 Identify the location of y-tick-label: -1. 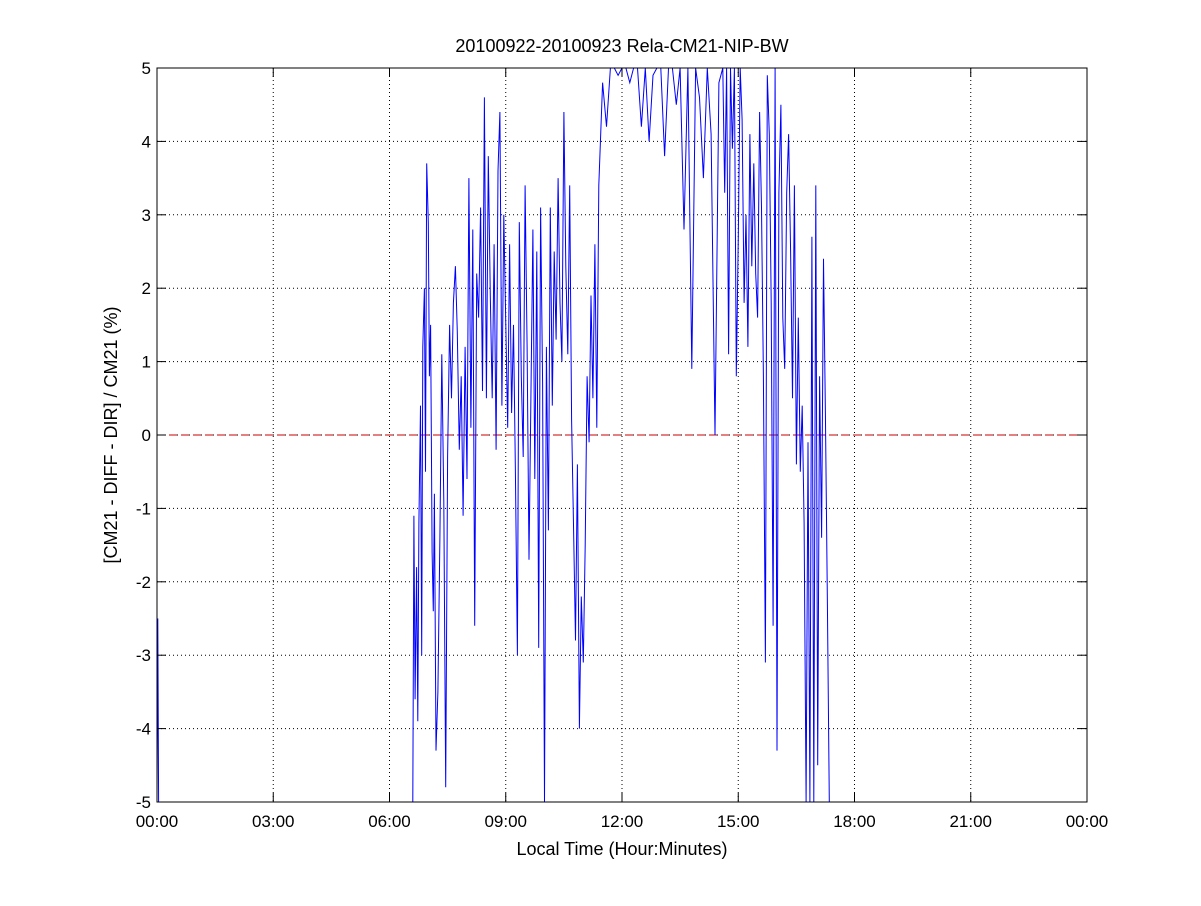
(143, 508).